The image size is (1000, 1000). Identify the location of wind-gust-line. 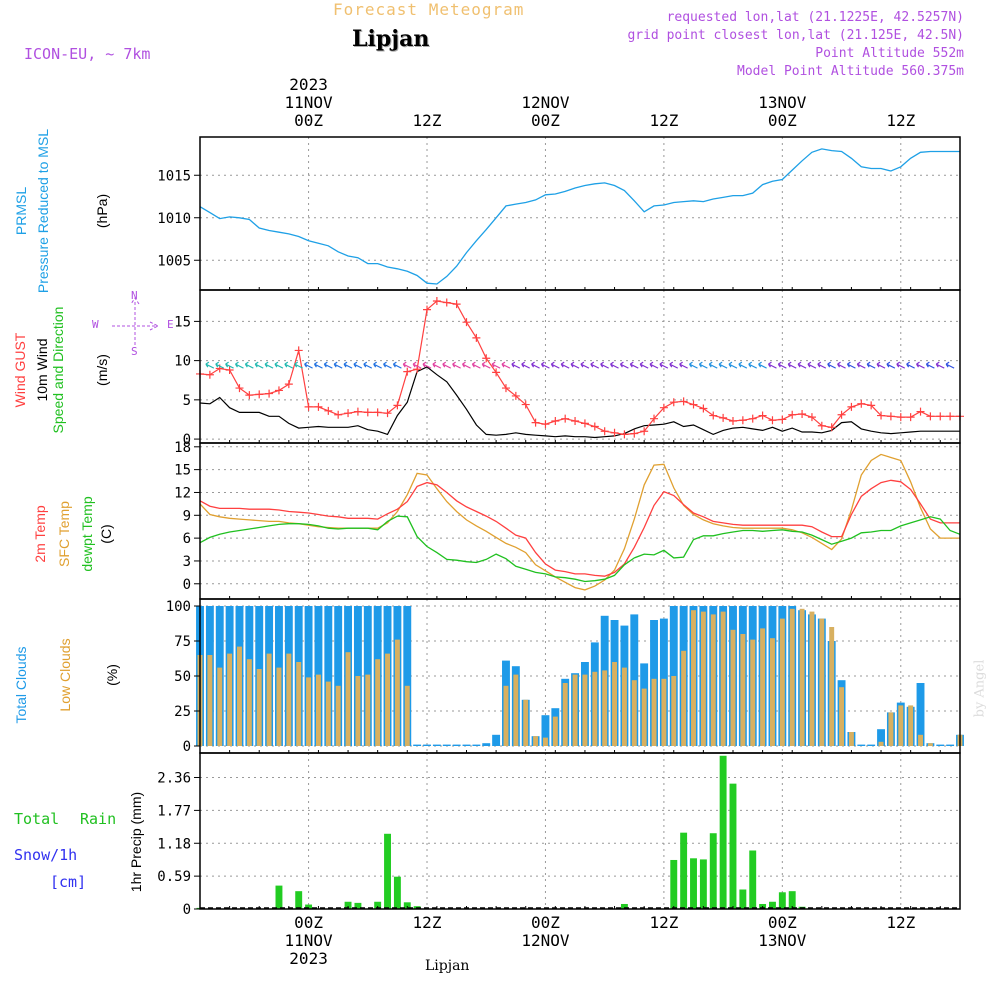
(579, 368).